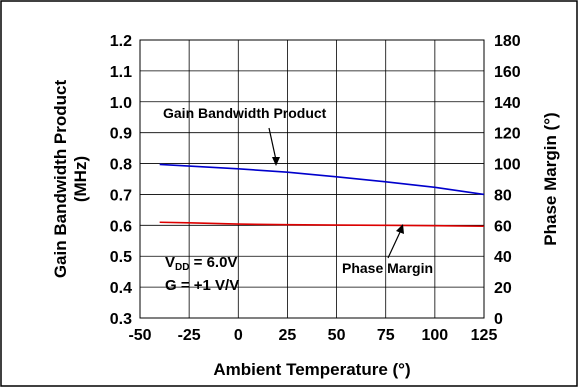 The image size is (578, 387). I want to click on x-tick-label: 0, so click(238, 335).